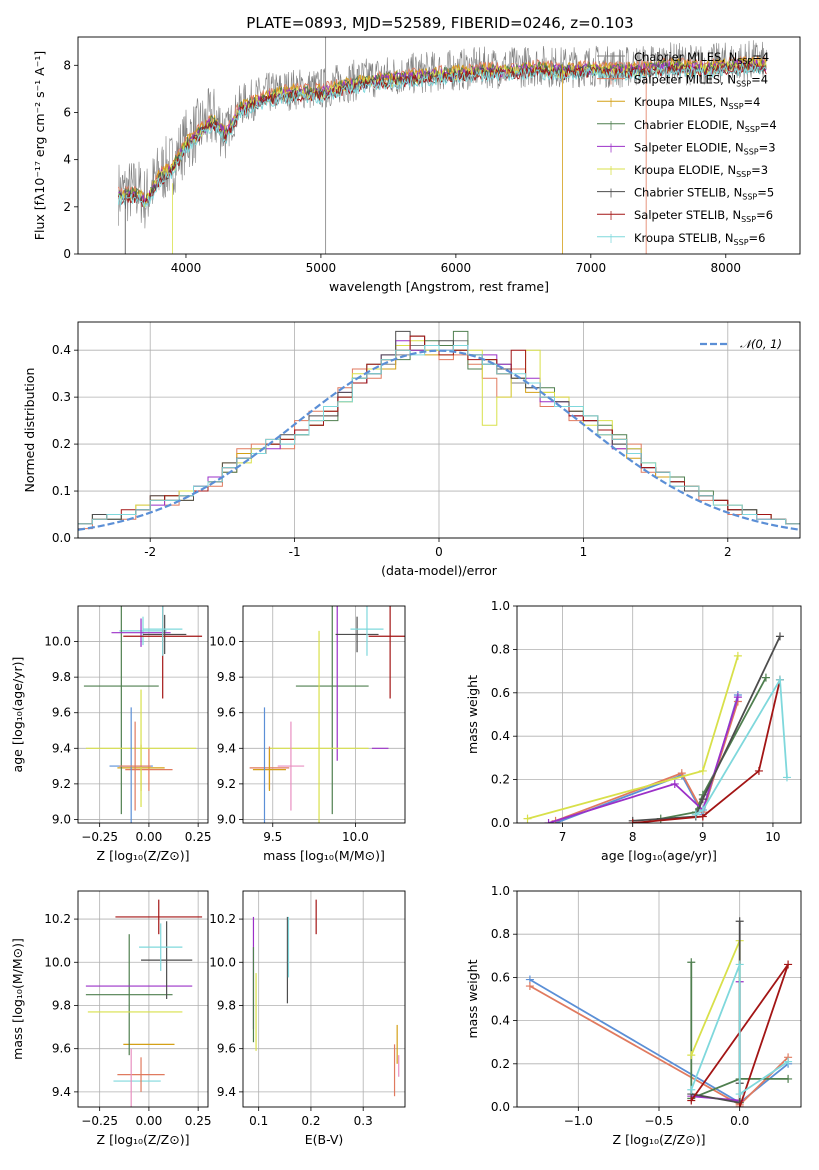 Image resolution: width=819 pixels, height=1170 pixels. Describe the element at coordinates (563, 837) in the screenshot. I see `x-tick-label: 7` at that location.